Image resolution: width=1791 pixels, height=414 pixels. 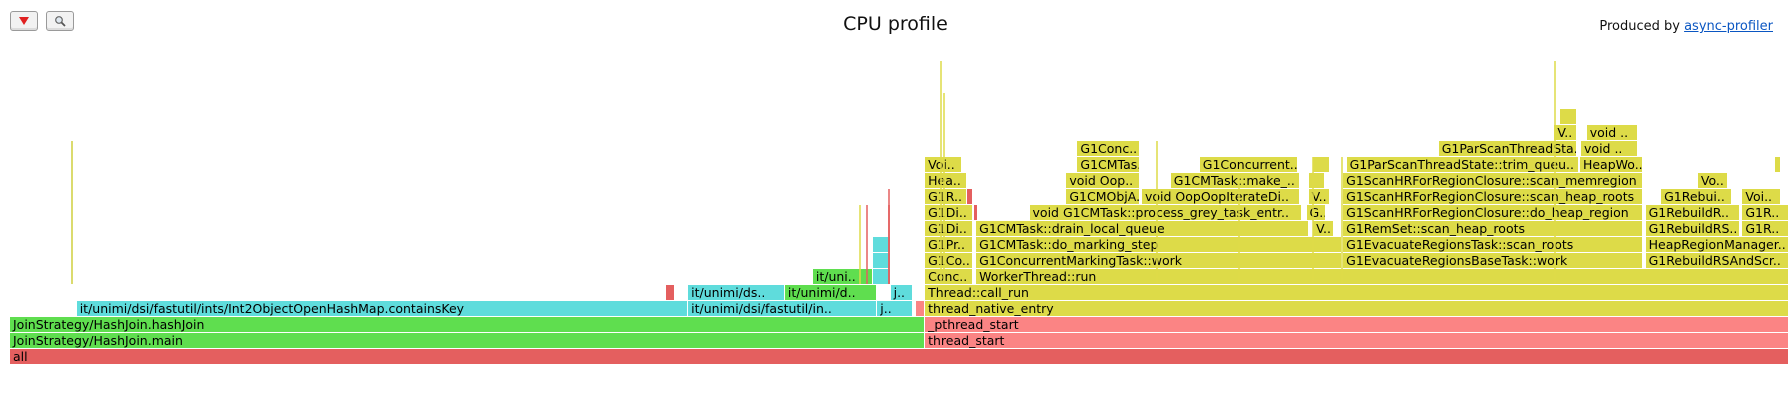 What do you see at coordinates (946, 180) in the screenshot?
I see `flame-frame: Hea..` at bounding box center [946, 180].